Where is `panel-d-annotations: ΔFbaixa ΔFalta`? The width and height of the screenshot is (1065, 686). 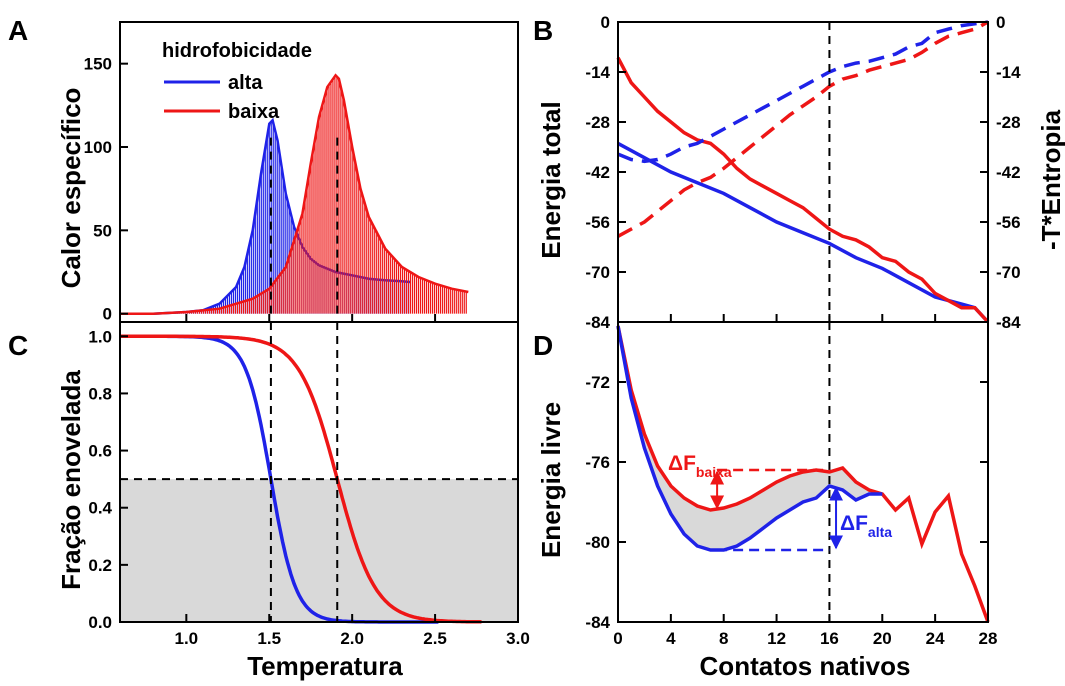
panel-d-annotations: ΔFbaixa ΔFalta is located at coordinates (780, 496).